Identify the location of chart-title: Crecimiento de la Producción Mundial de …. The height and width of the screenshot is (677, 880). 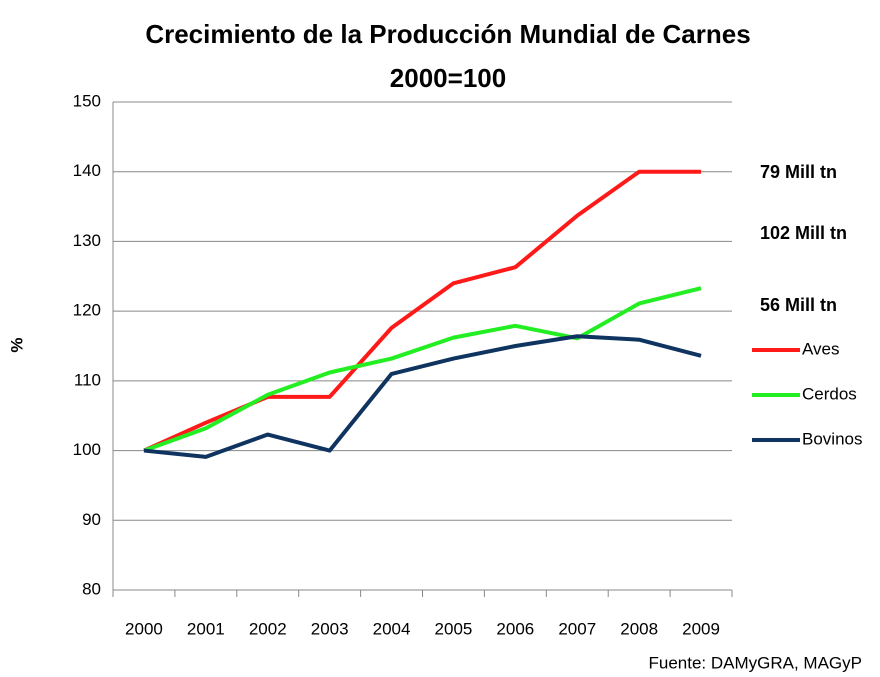
(447, 34).